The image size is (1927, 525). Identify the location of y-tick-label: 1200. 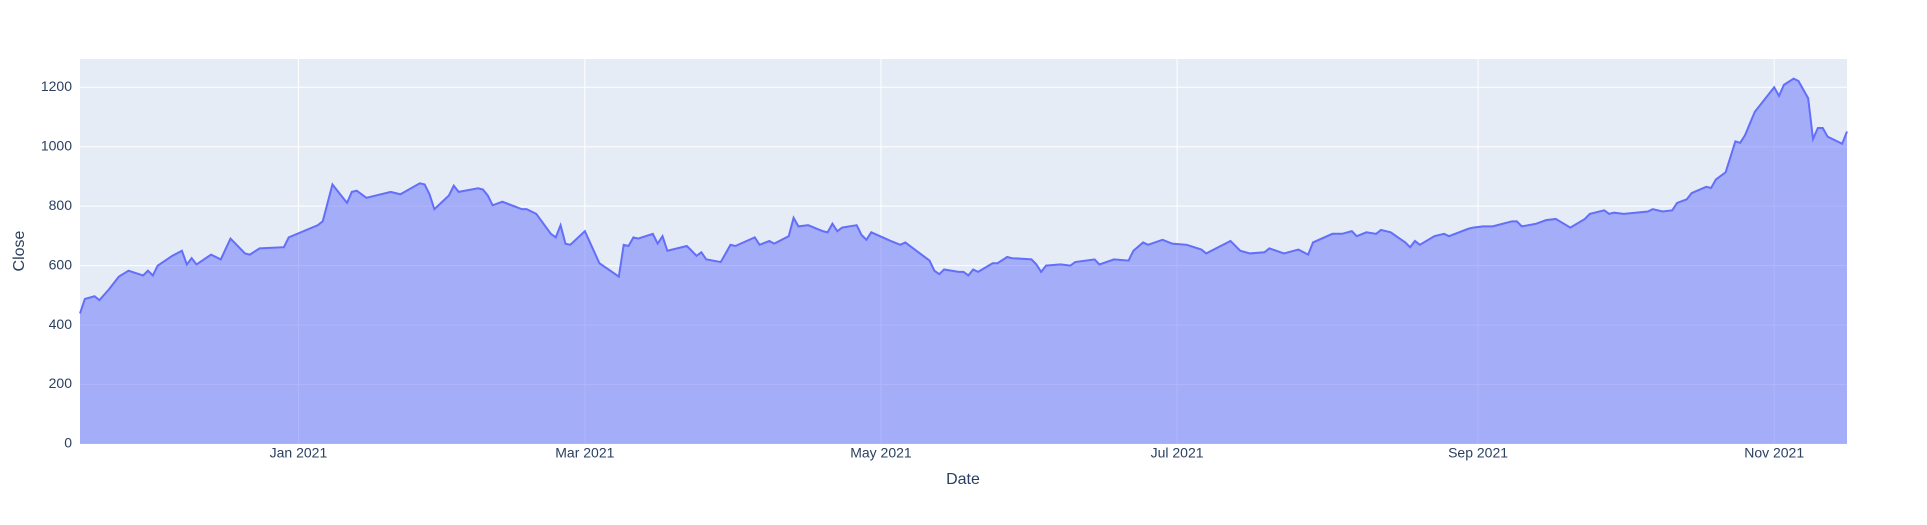
(56, 86).